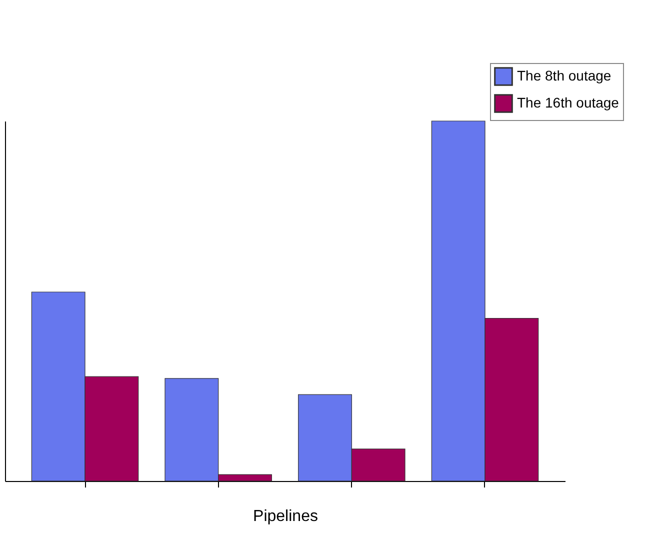  I want to click on x-axis-title: Pipelines, so click(285, 516).